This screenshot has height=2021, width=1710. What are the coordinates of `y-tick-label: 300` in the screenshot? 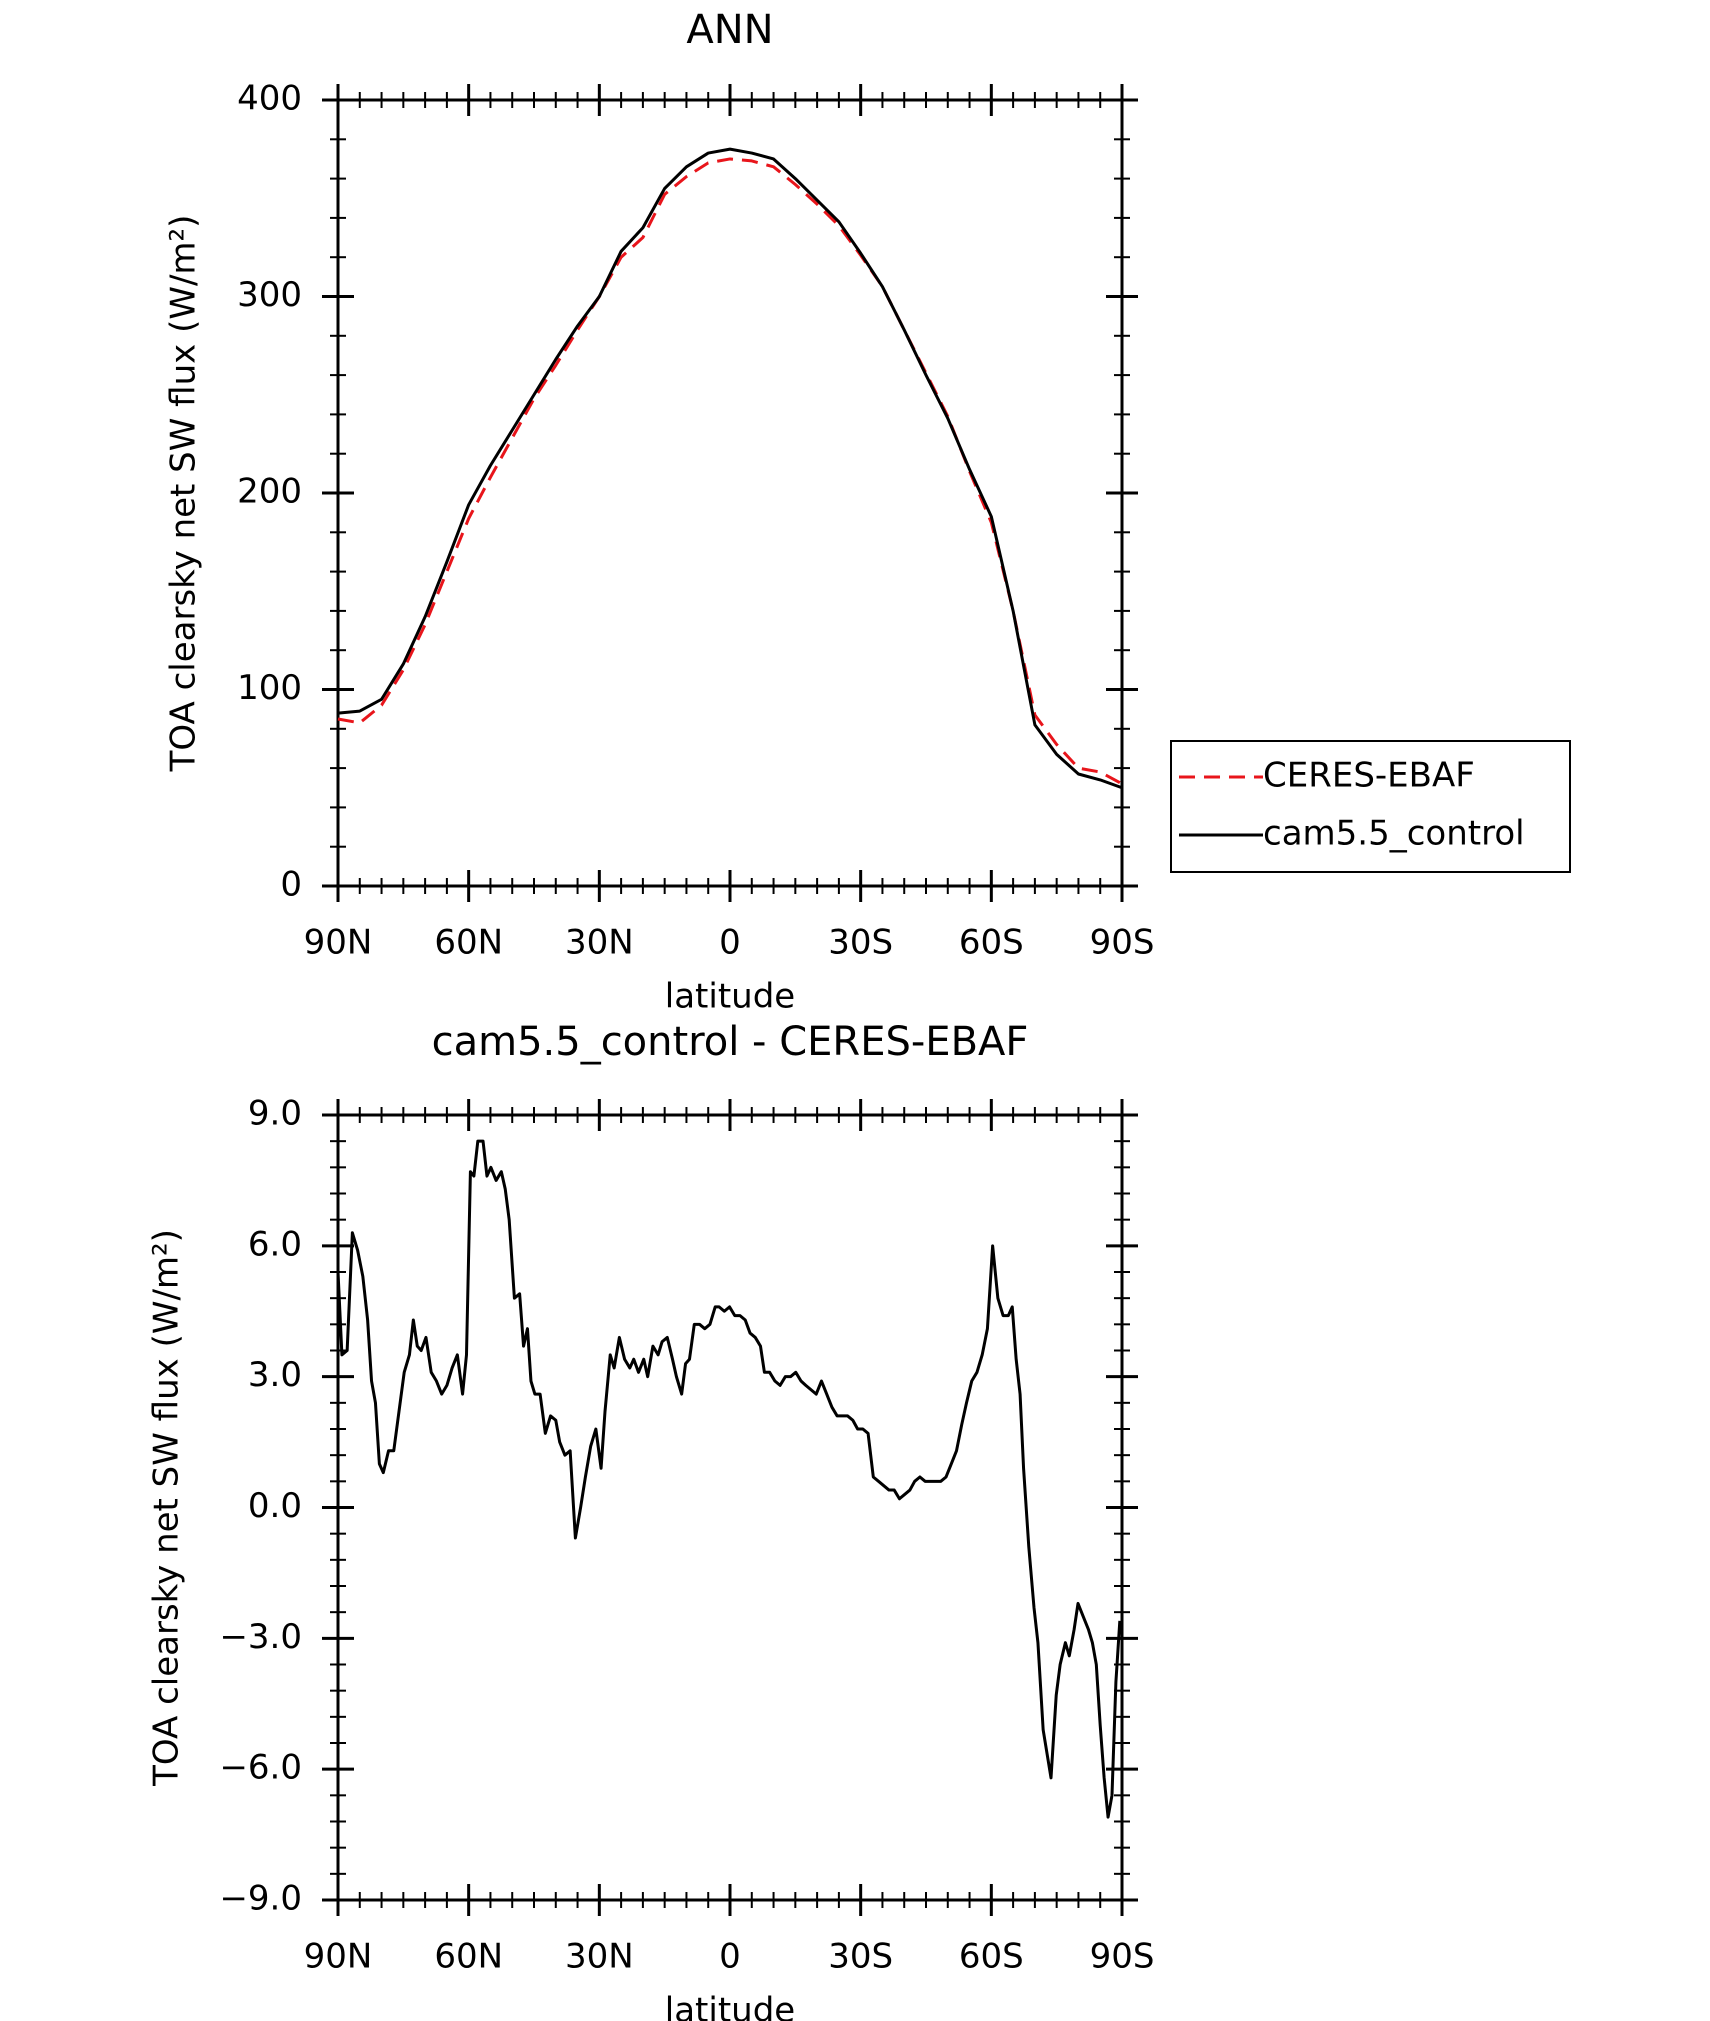 It's located at (269, 295).